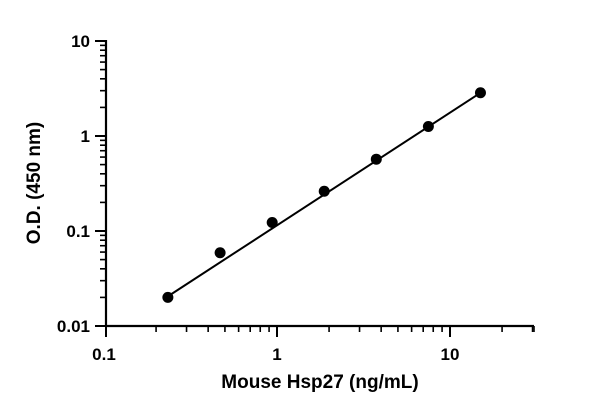 Image resolution: width=600 pixels, height=414 pixels. I want to click on y-axis-title: O.D. (450 nm), so click(34, 183).